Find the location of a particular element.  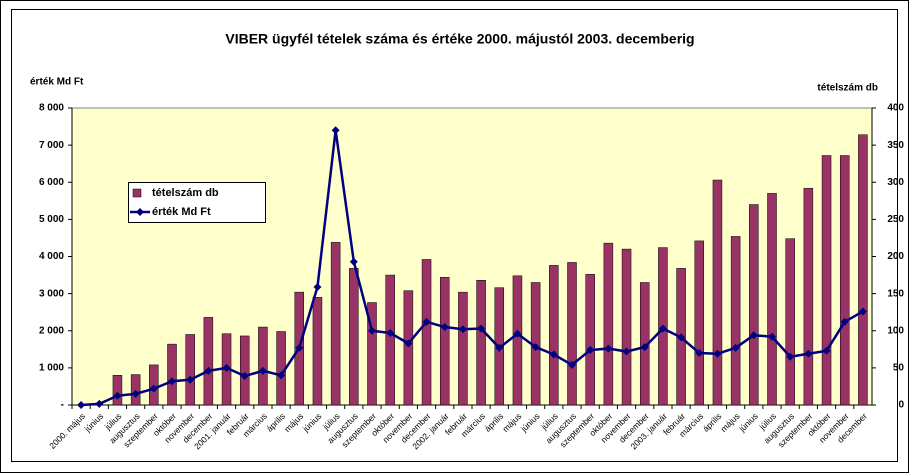

y2-tick-label: 150 is located at coordinates (895, 293).